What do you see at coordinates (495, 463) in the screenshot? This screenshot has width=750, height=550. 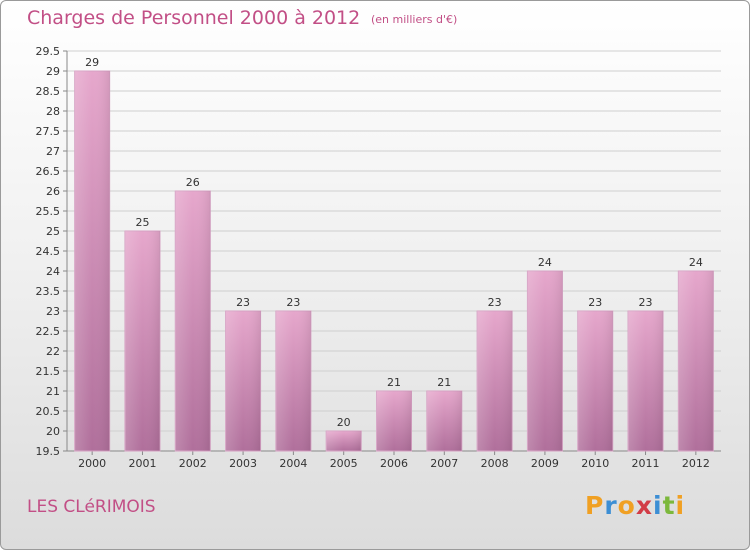 I see `x-tick-label-2008: 2008` at bounding box center [495, 463].